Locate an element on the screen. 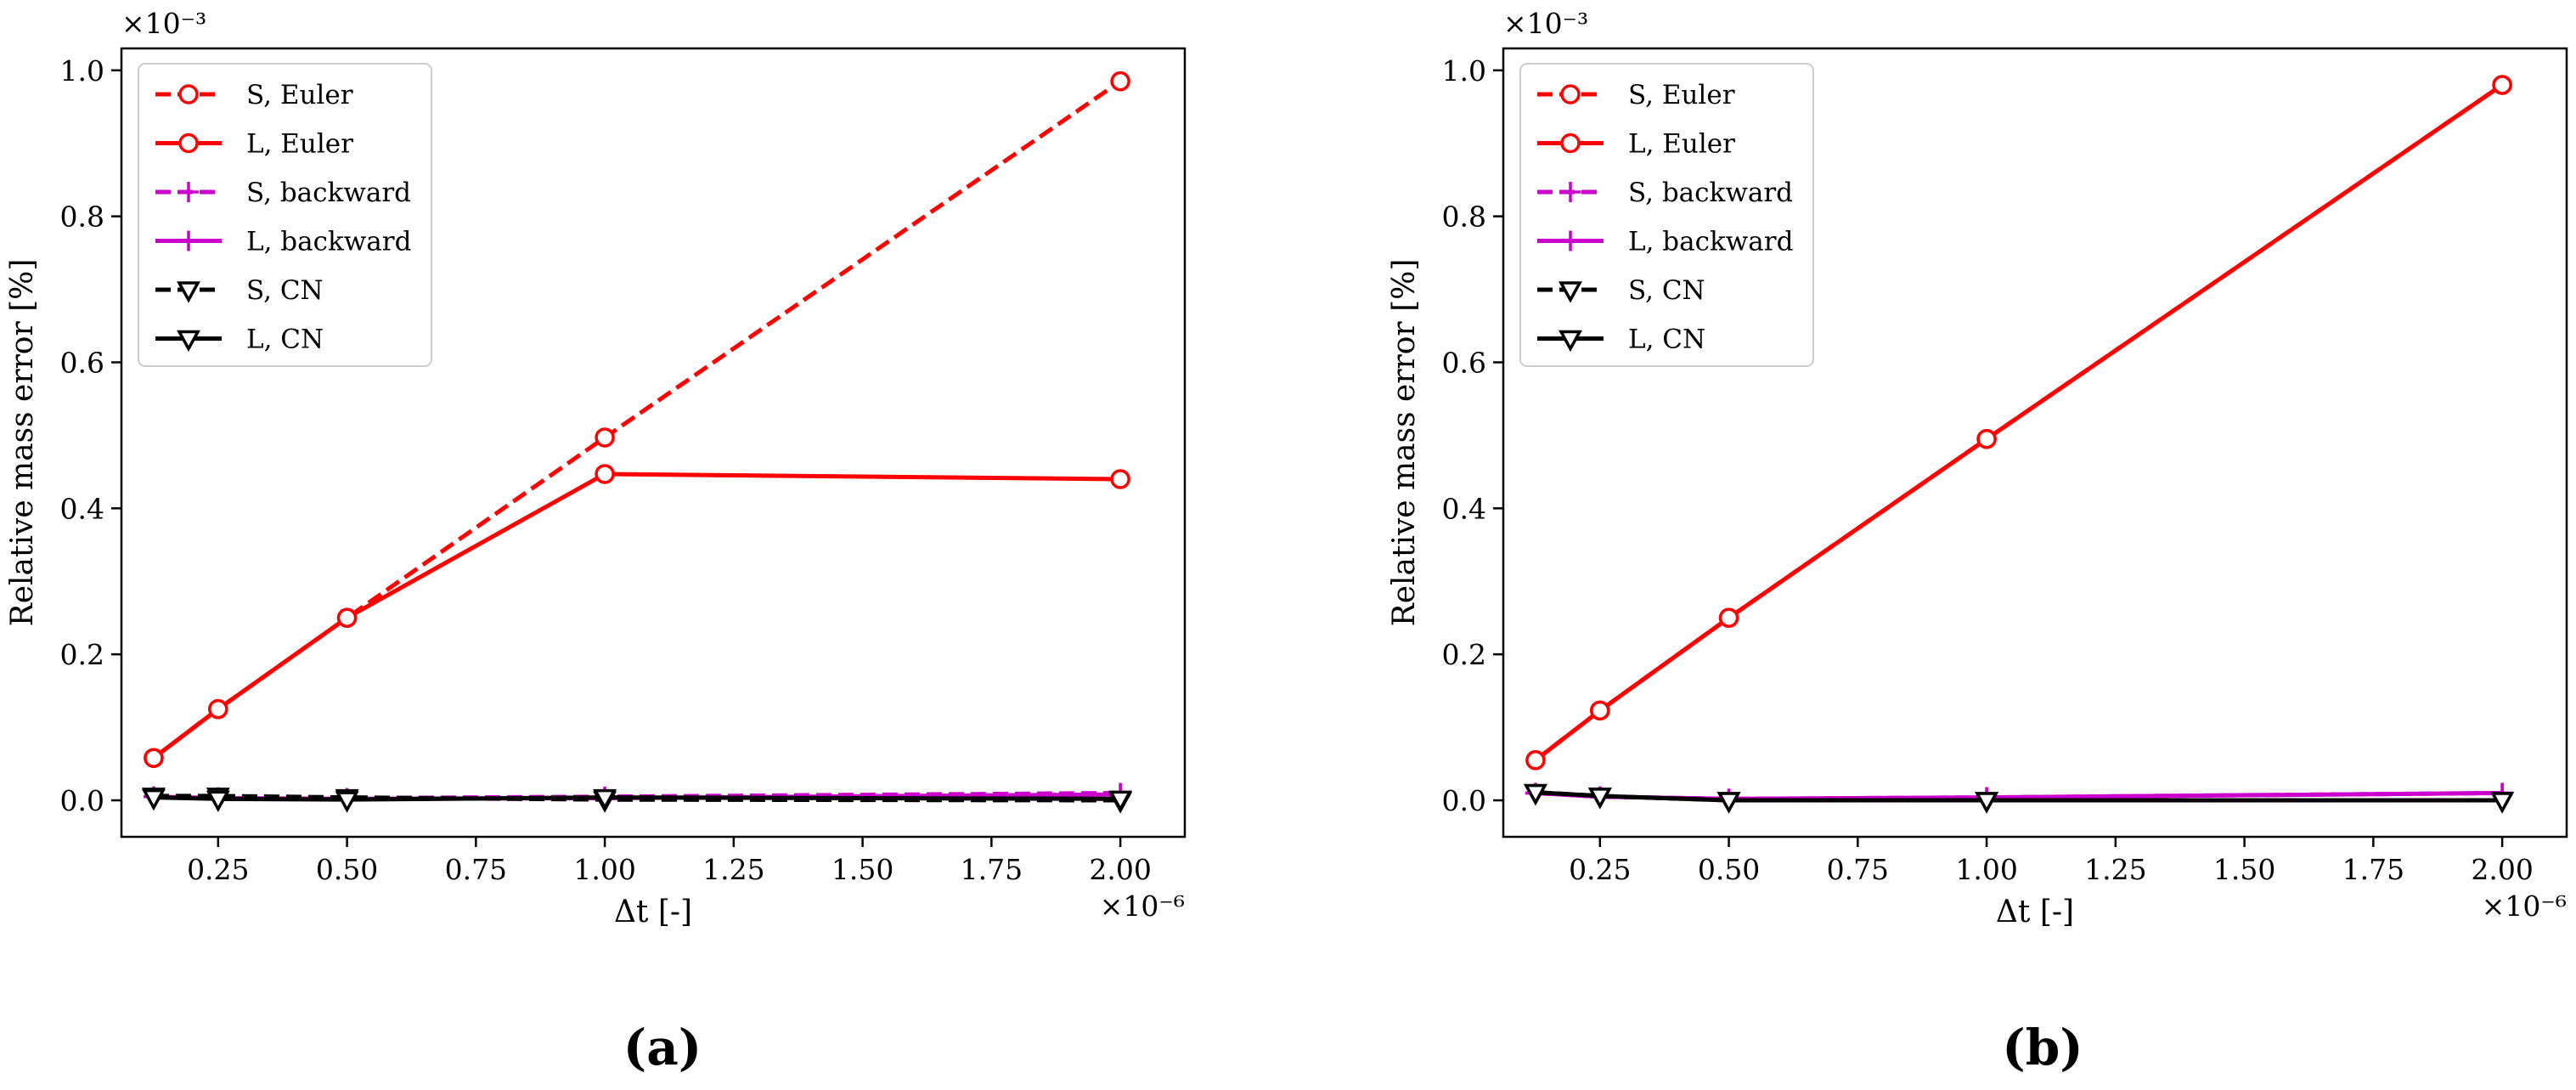 The width and height of the screenshot is (2576, 1090). legend-item: S, backward is located at coordinates (283, 193).